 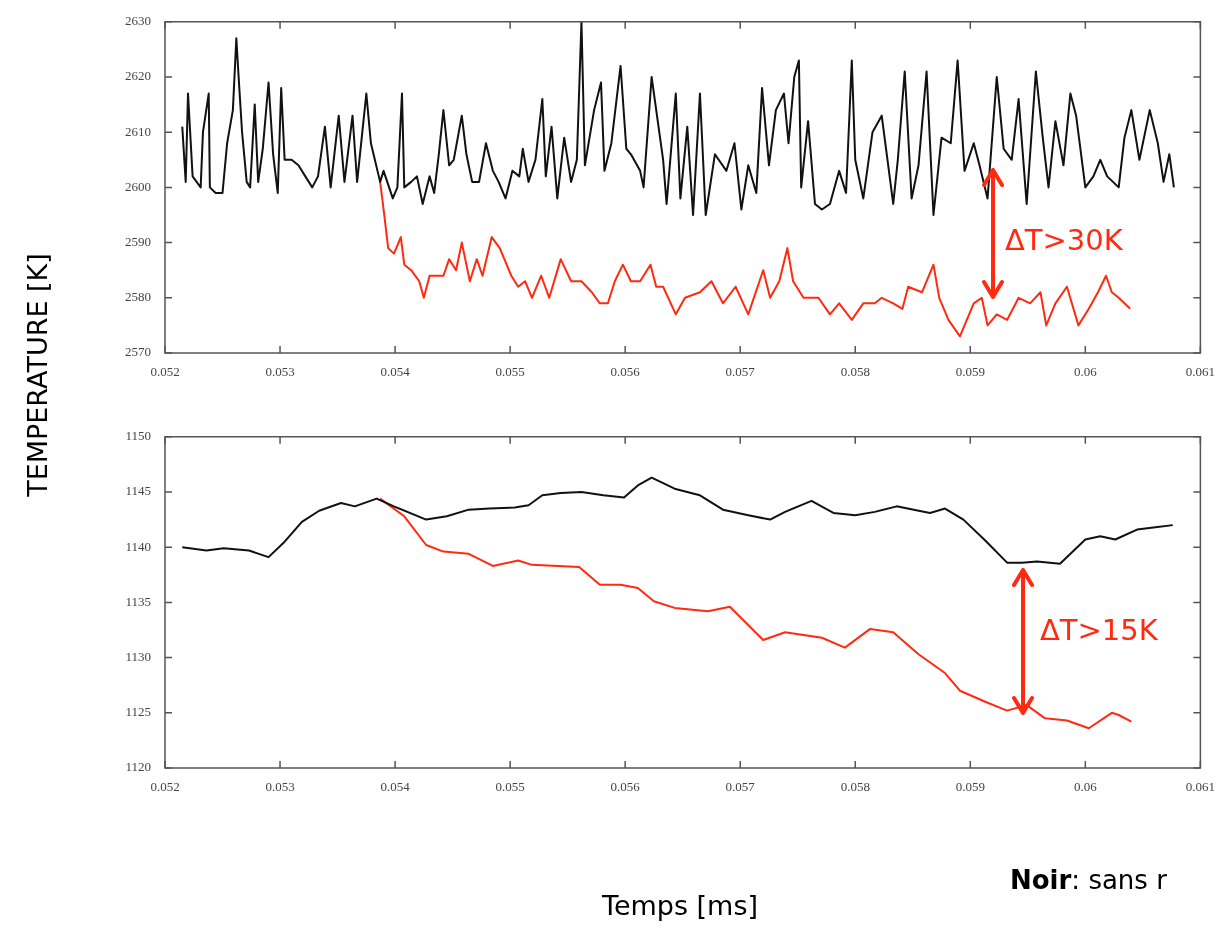 What do you see at coordinates (1099, 630) in the screenshot?
I see `annotation: ΔT>15K` at bounding box center [1099, 630].